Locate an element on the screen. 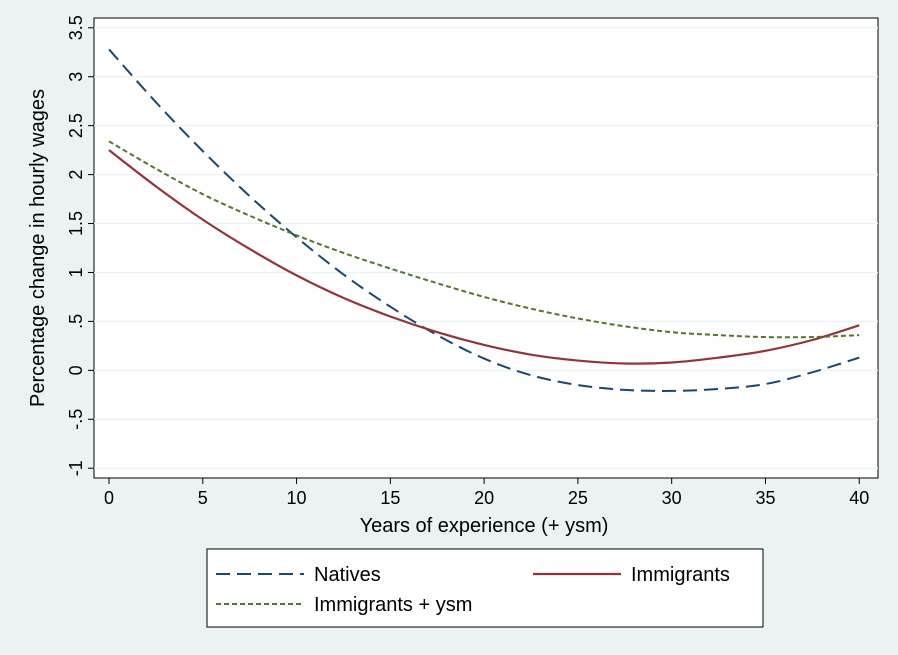 This screenshot has height=655, width=898. y-tick-label: 1 is located at coordinates (76, 272).